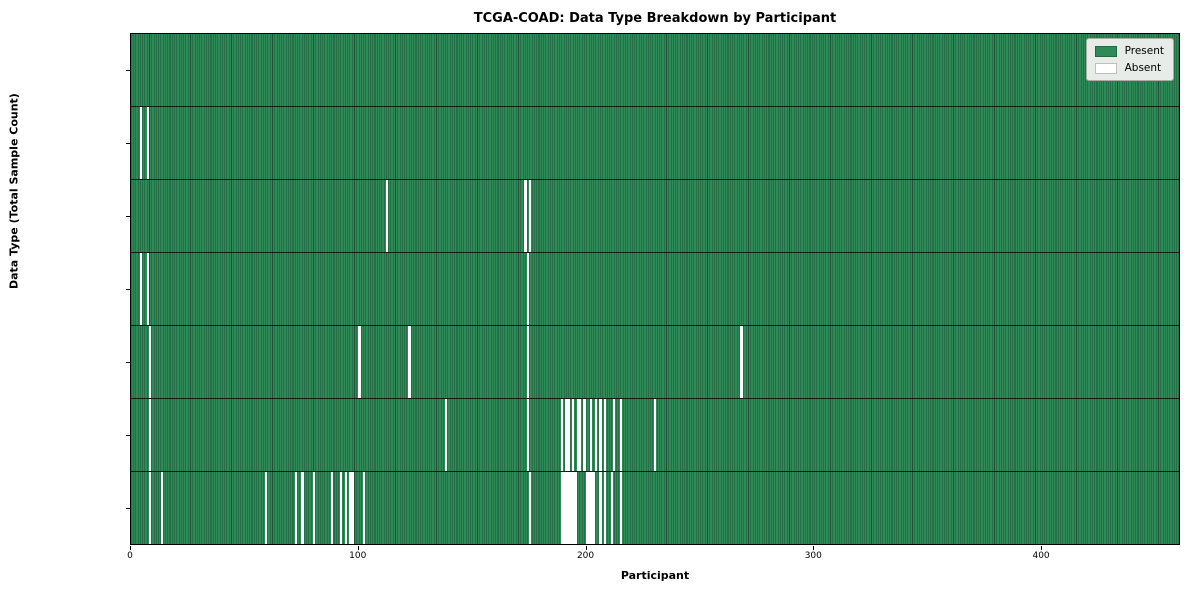 The image size is (1200, 600). I want to click on heatmap-row-Clinical, so click(655, 143).